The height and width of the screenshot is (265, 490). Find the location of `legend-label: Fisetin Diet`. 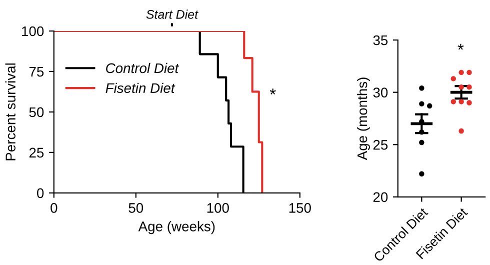

legend-label: Fisetin Diet is located at coordinates (141, 88).